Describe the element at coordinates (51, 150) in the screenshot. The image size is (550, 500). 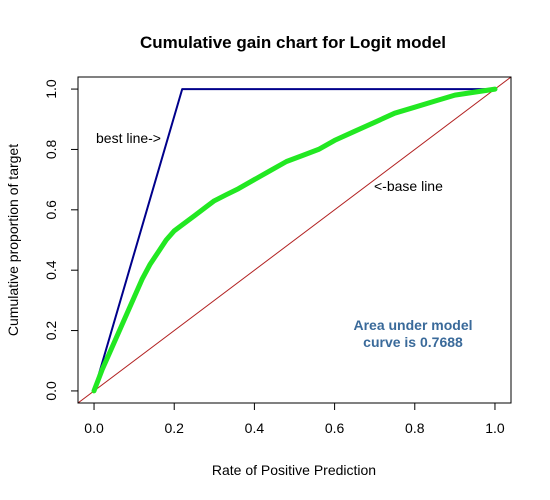
I see `y-tick-label: 0.8` at that location.